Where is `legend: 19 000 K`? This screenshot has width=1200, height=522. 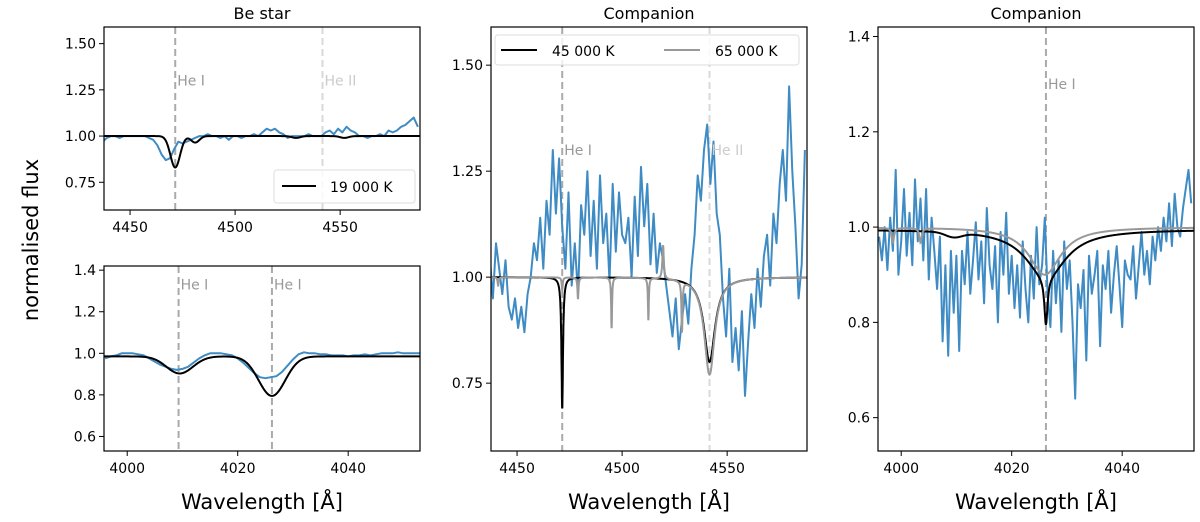 legend: 19 000 K is located at coordinates (344, 186).